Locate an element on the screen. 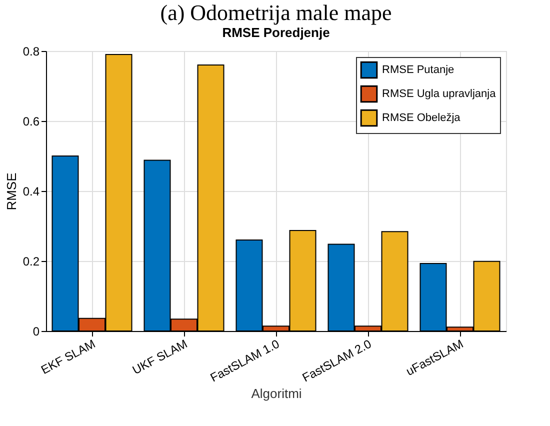 The width and height of the screenshot is (550, 426). y-tick-label: 0.8 is located at coordinates (31, 51).